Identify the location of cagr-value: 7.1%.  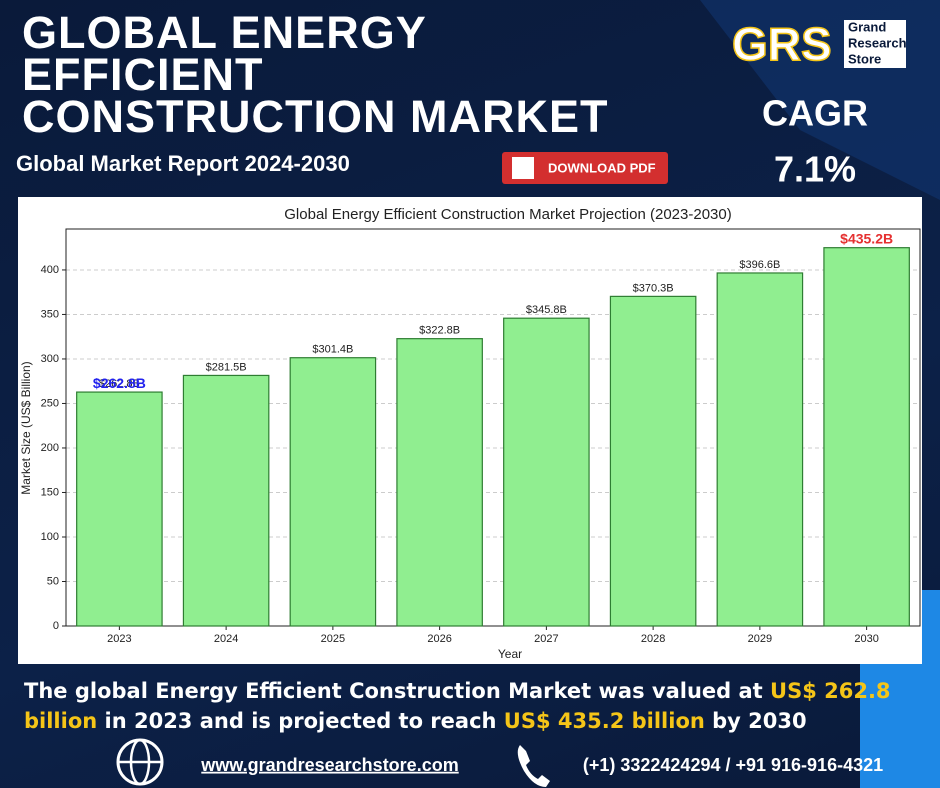
(815, 169).